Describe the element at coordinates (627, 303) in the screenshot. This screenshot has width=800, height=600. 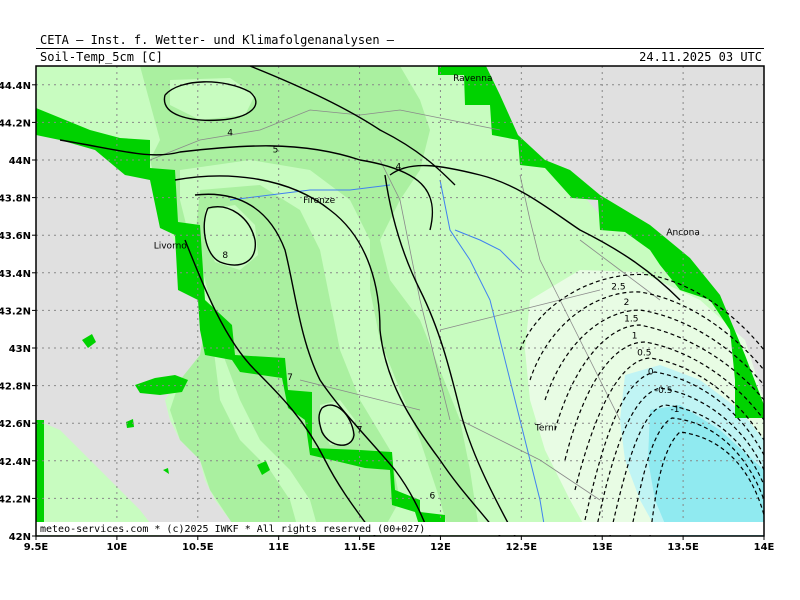
I see `contour-label: 2` at that location.